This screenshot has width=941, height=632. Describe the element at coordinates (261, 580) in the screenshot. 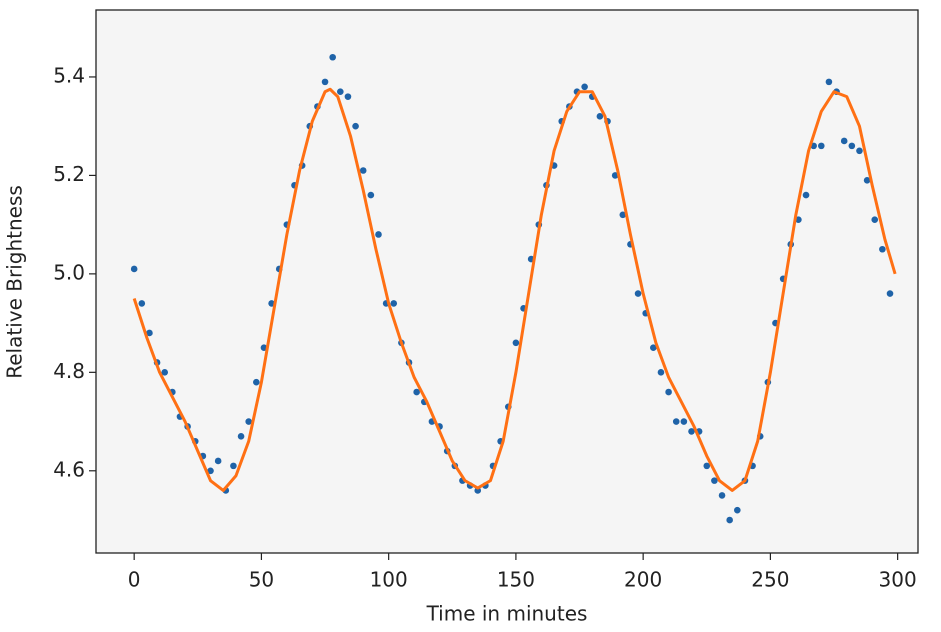

I see `x-tick-label: 50` at that location.